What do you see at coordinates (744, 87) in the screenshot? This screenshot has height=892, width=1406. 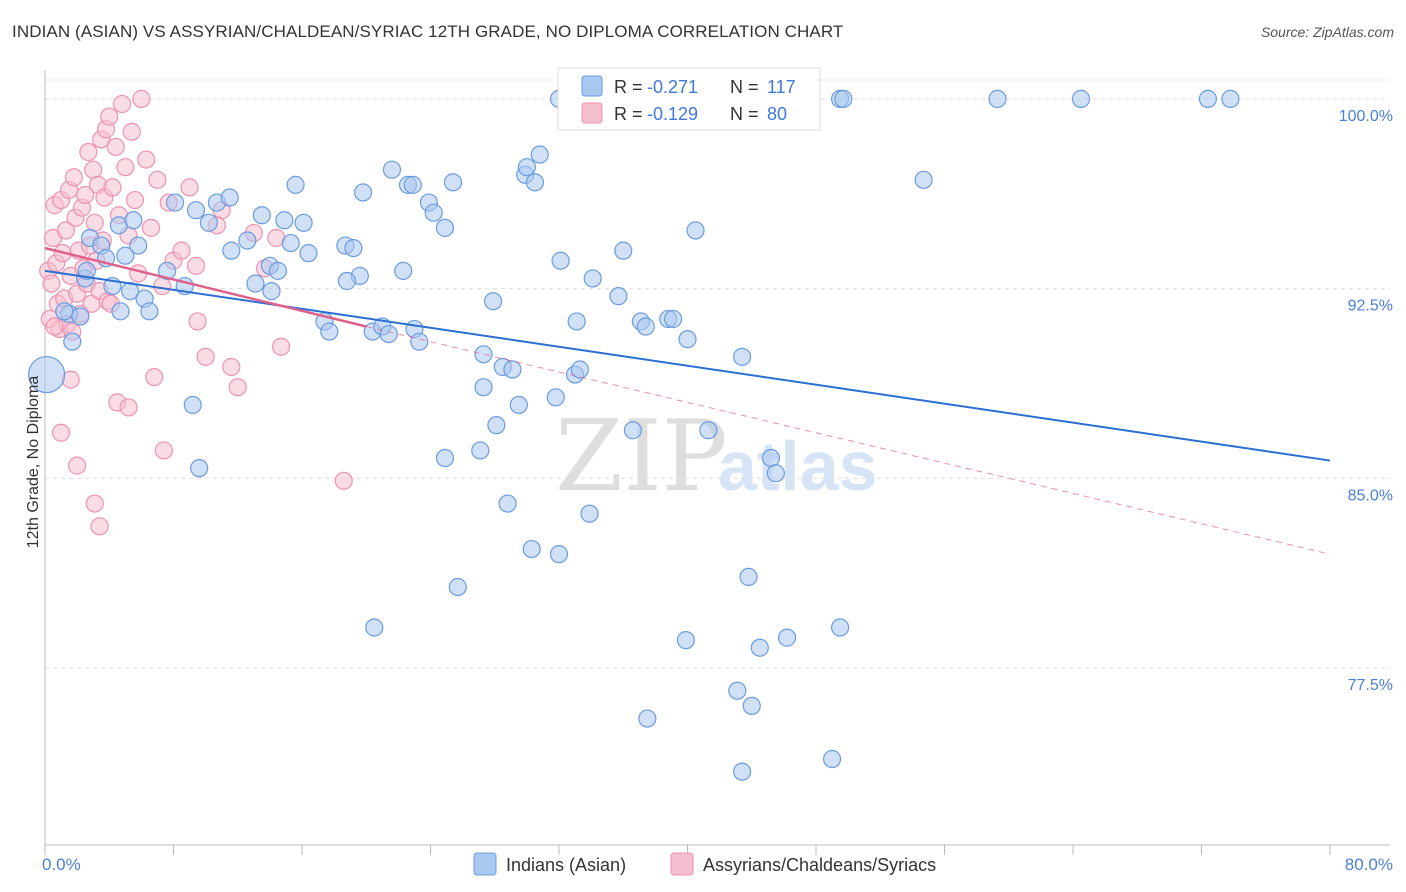 I see `legend-blue-n-label: N =` at bounding box center [744, 87].